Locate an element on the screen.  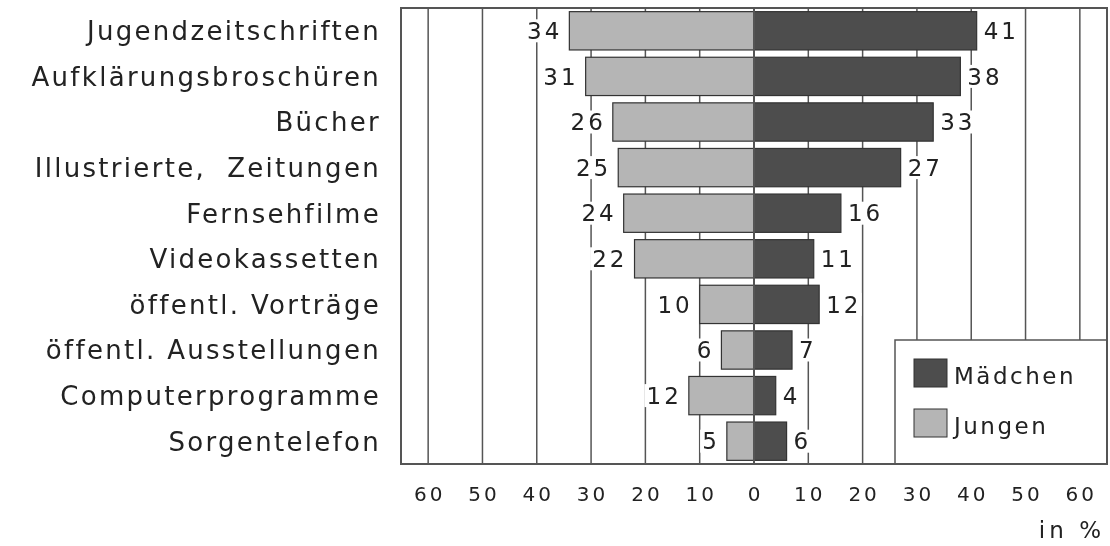
legend-label: Jungen is located at coordinates (1000, 426).